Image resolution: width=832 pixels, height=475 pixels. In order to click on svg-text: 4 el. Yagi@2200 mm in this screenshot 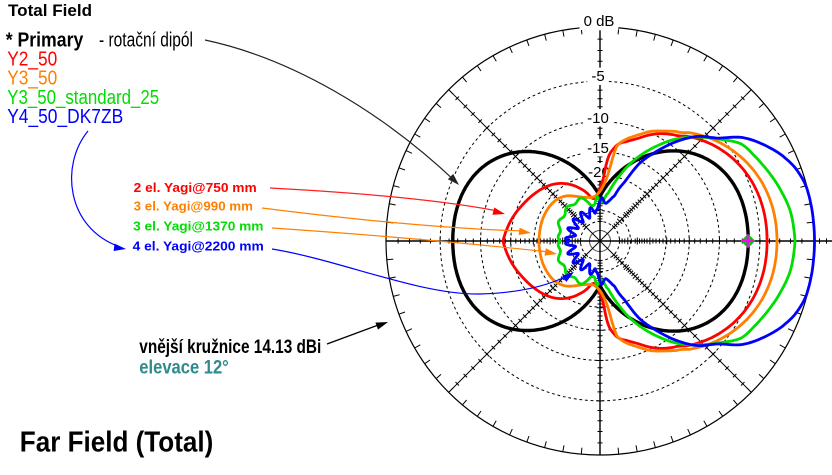, I will do `click(198, 246)`.